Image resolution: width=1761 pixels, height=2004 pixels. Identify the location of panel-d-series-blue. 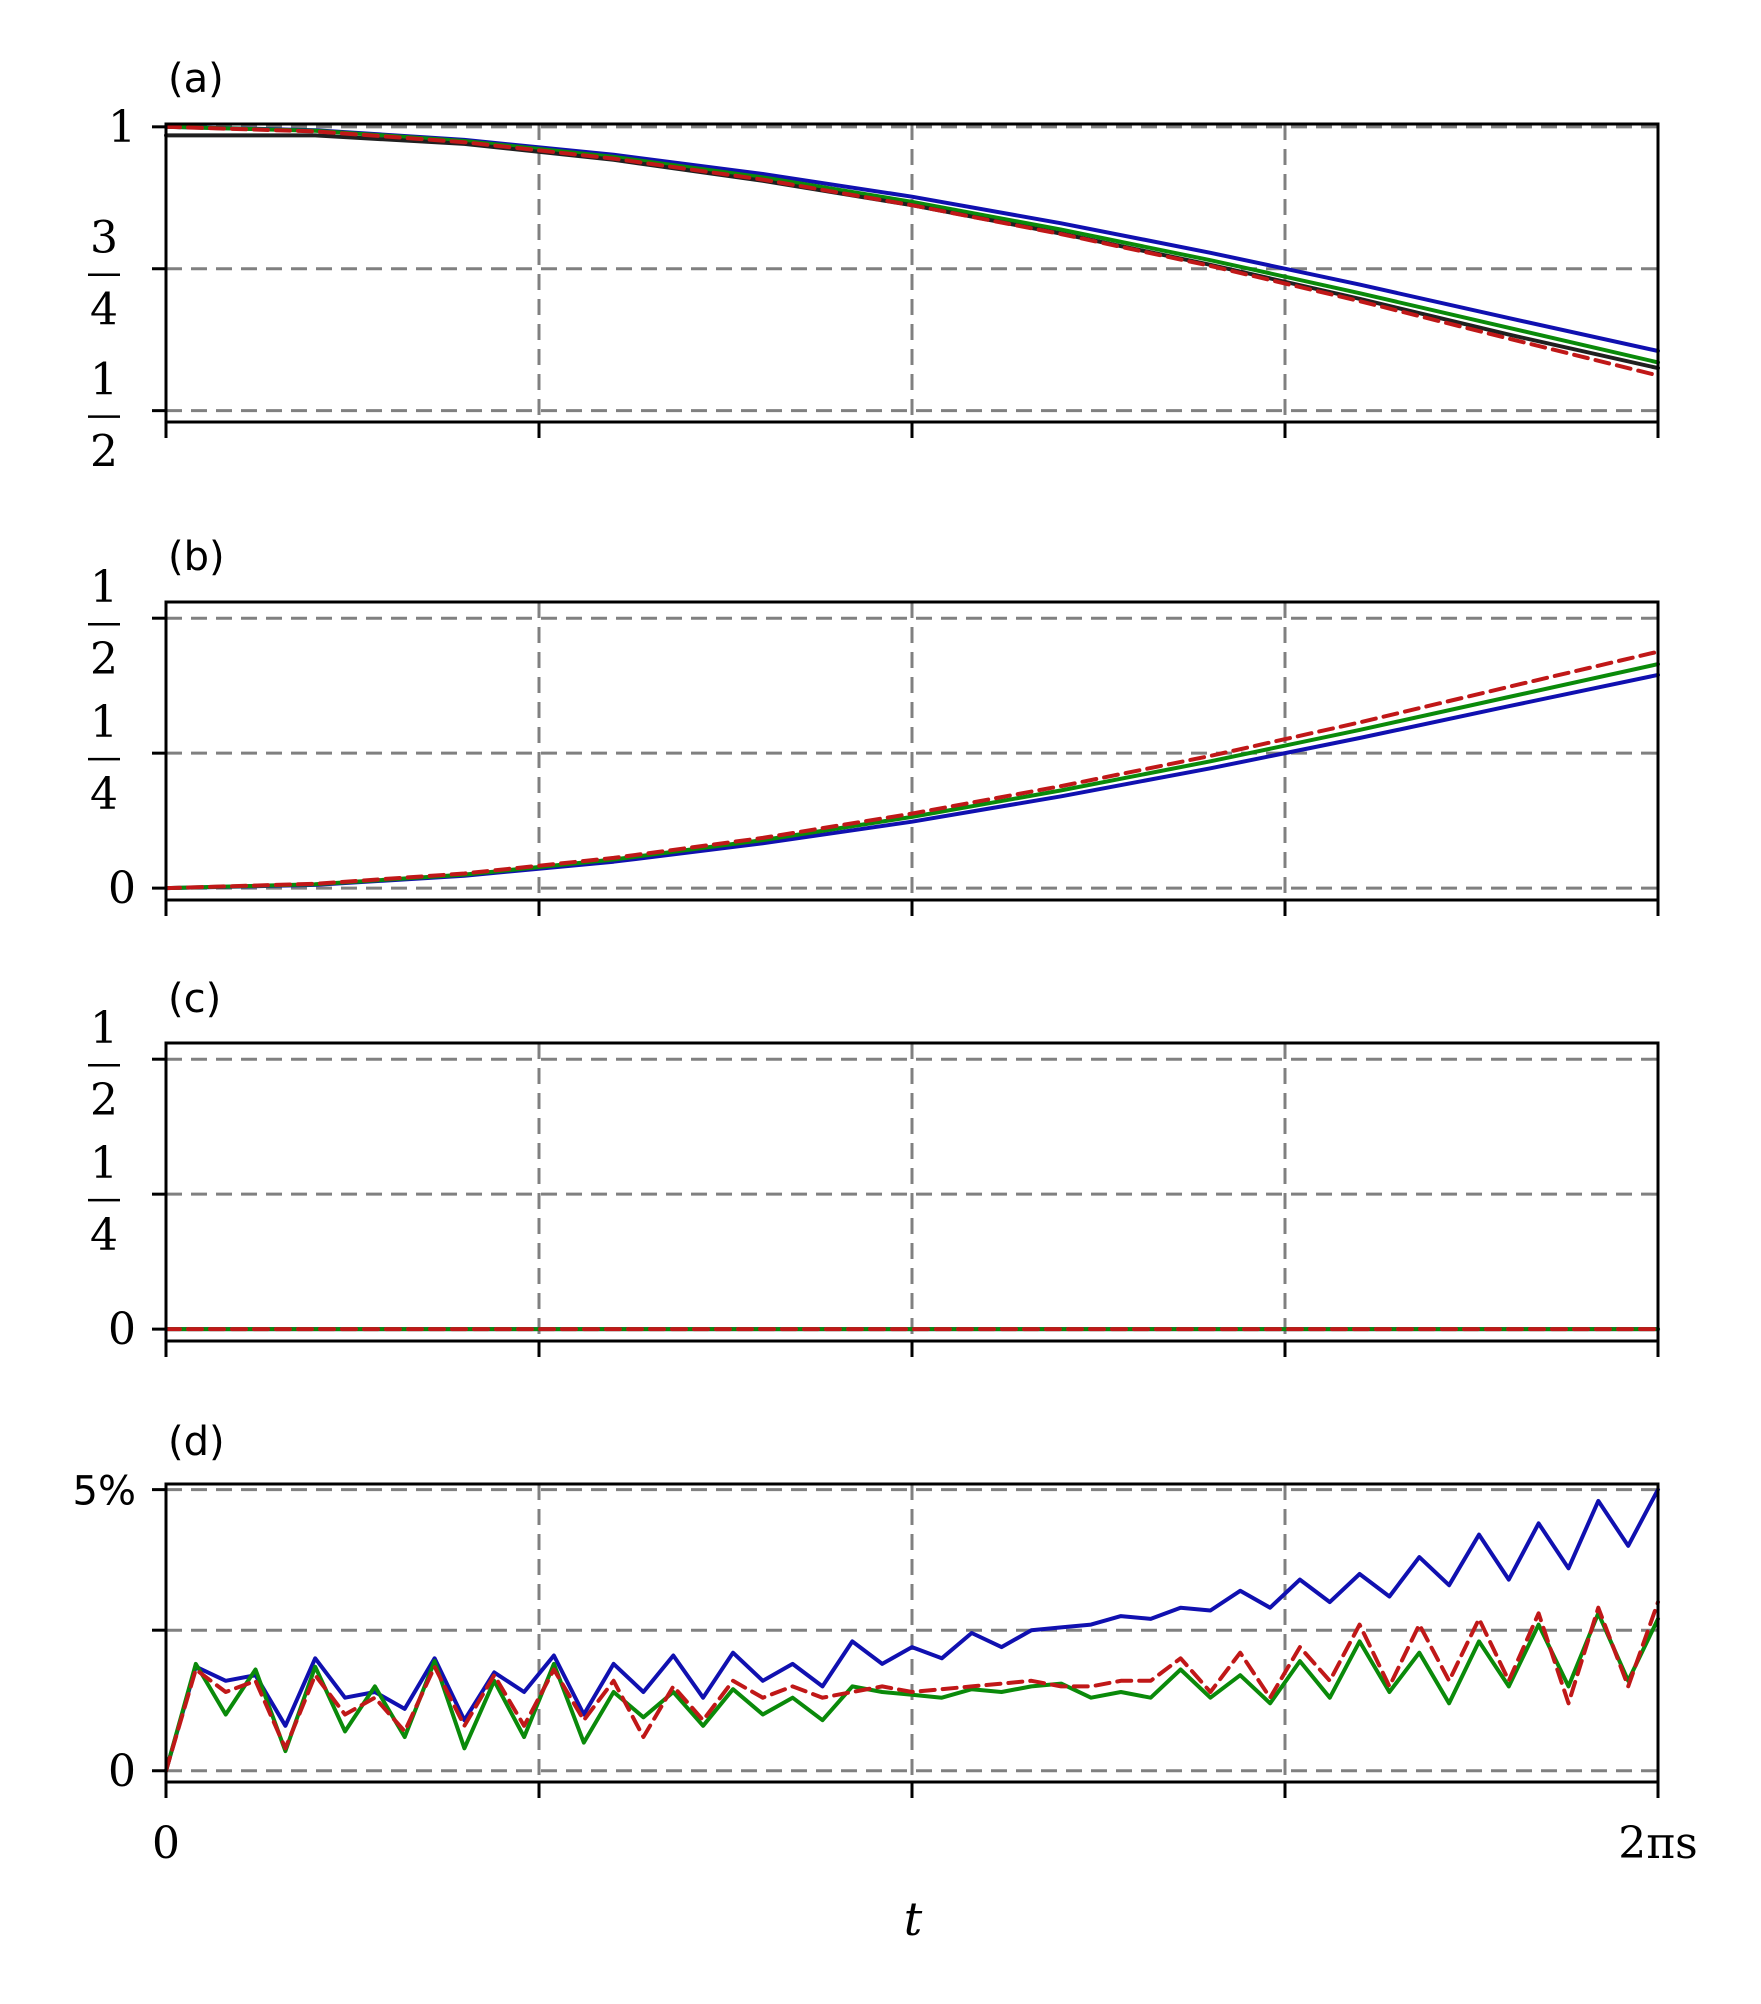
(912, 1630).